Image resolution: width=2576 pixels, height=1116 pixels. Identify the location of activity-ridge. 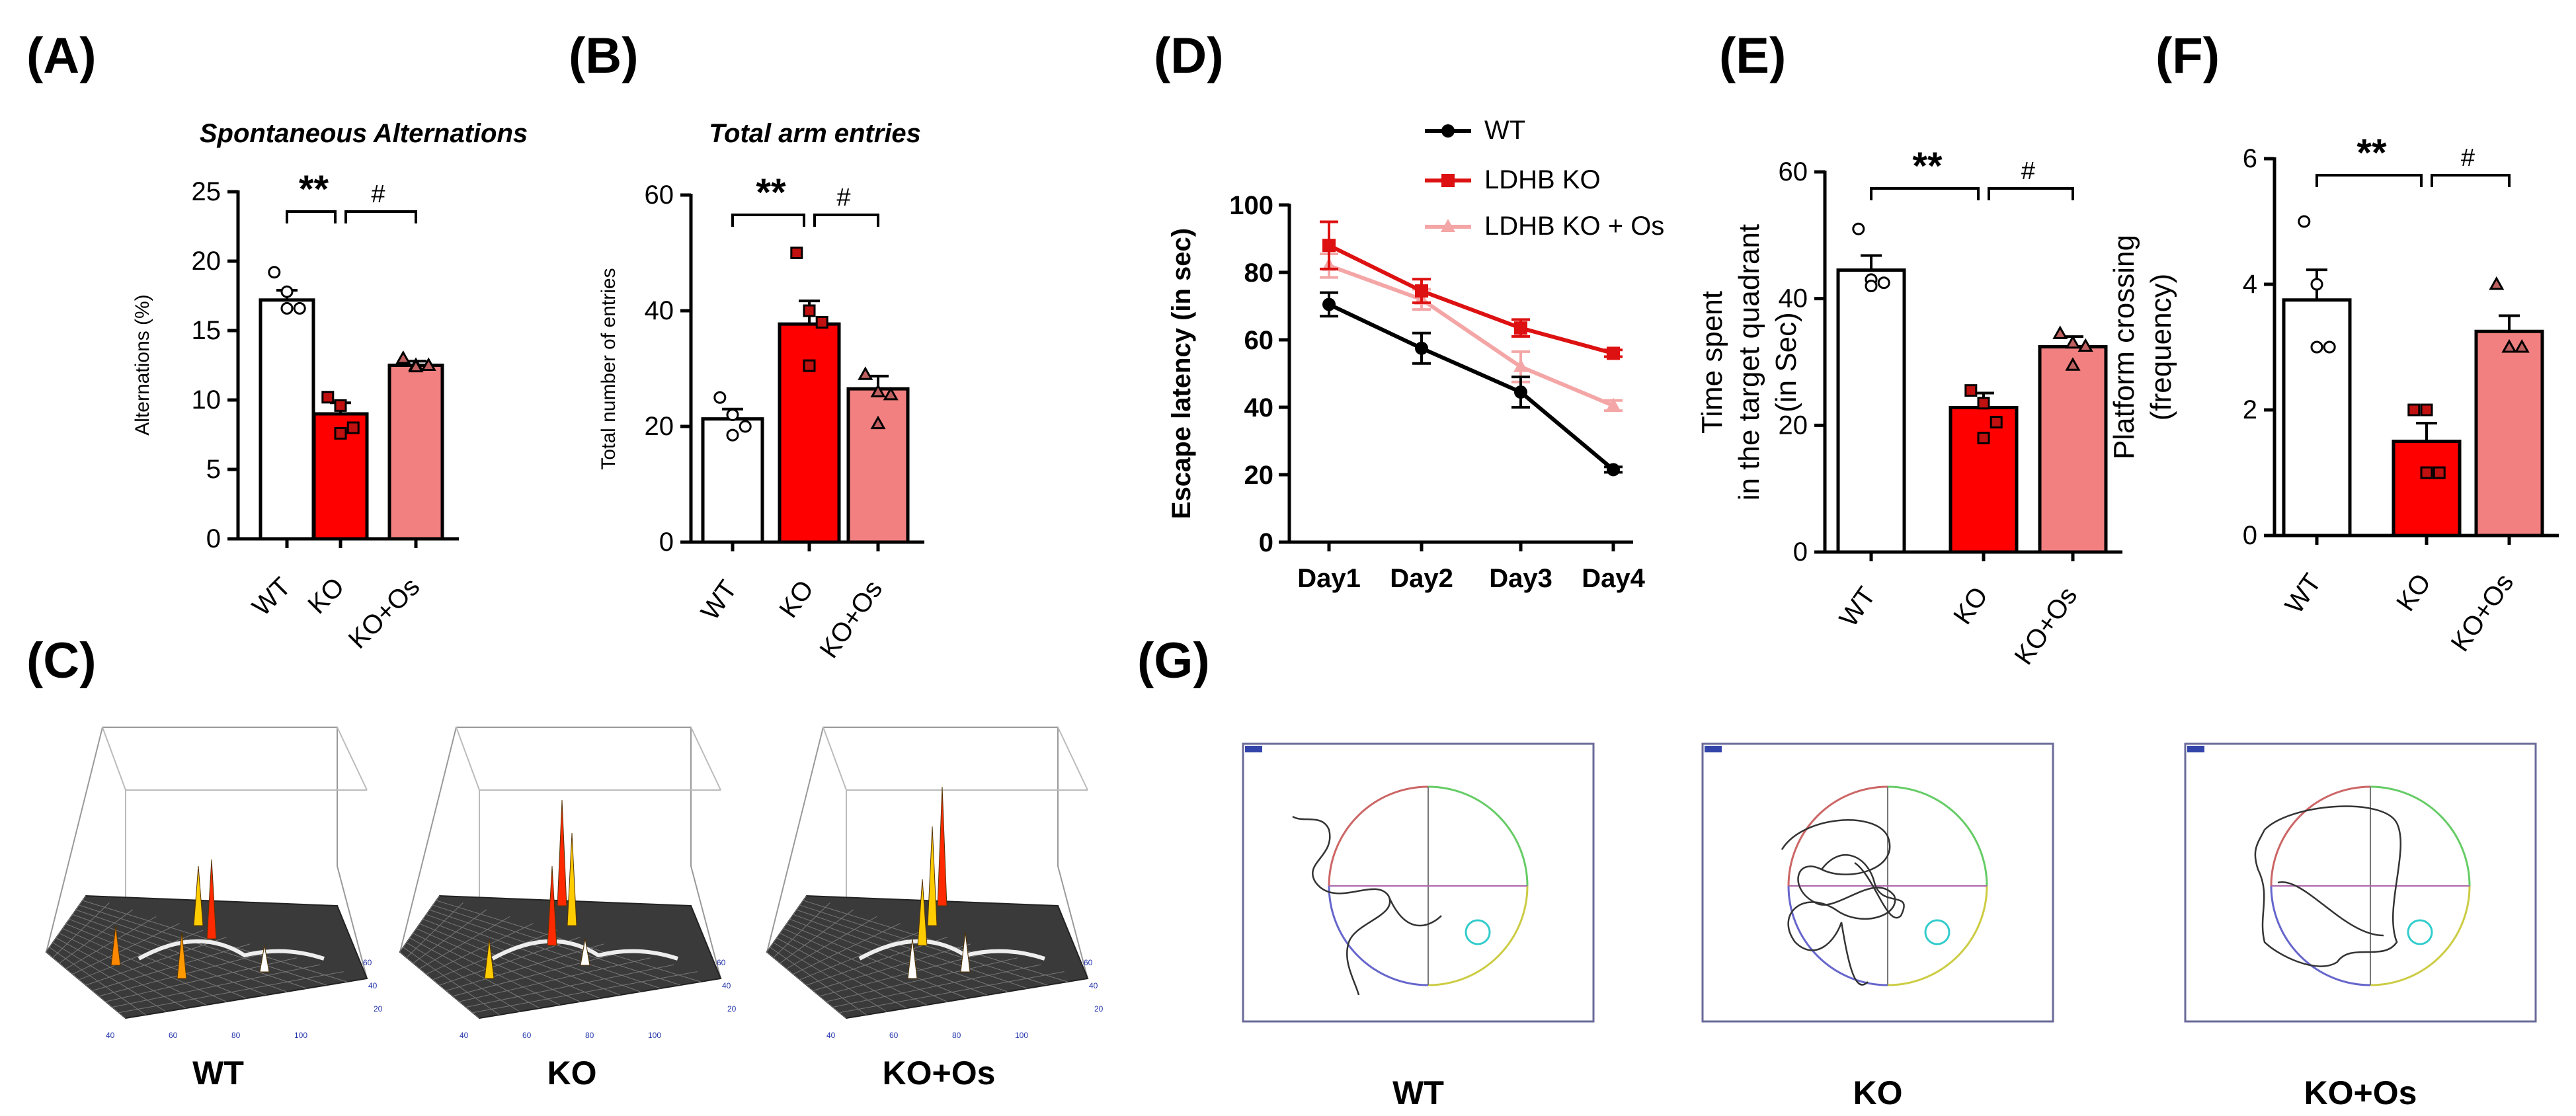
(584, 950).